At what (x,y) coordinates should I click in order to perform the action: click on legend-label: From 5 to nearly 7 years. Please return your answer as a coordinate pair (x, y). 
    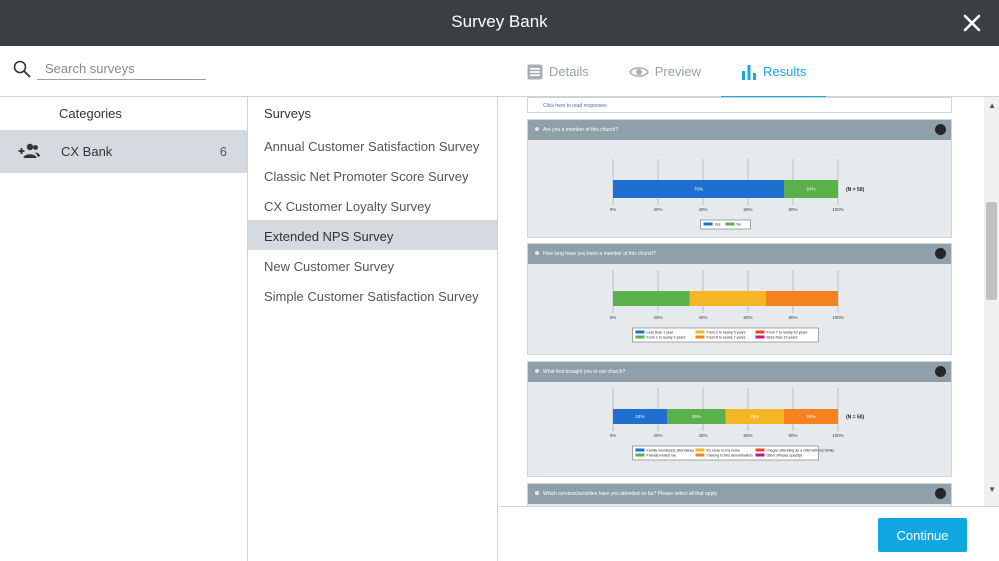
    Looking at the image, I should click on (726, 337).